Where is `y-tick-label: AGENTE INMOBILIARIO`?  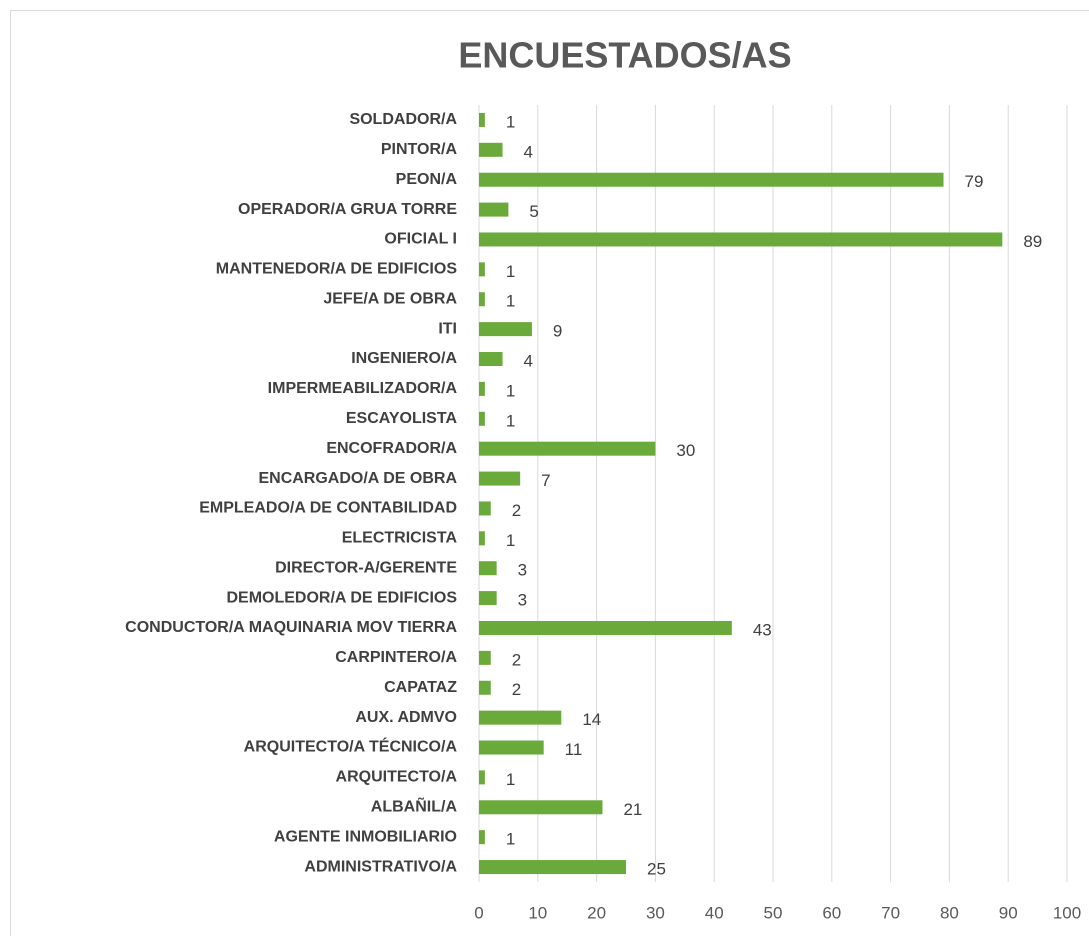 y-tick-label: AGENTE INMOBILIARIO is located at coordinates (365, 836).